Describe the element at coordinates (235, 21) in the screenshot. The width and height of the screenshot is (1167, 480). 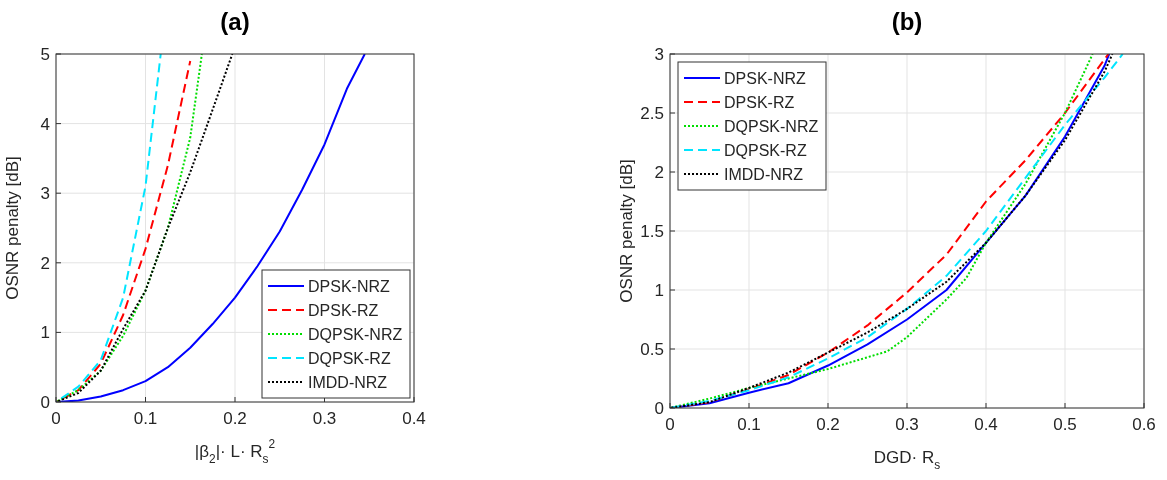
I see `chart-title: (a)` at that location.